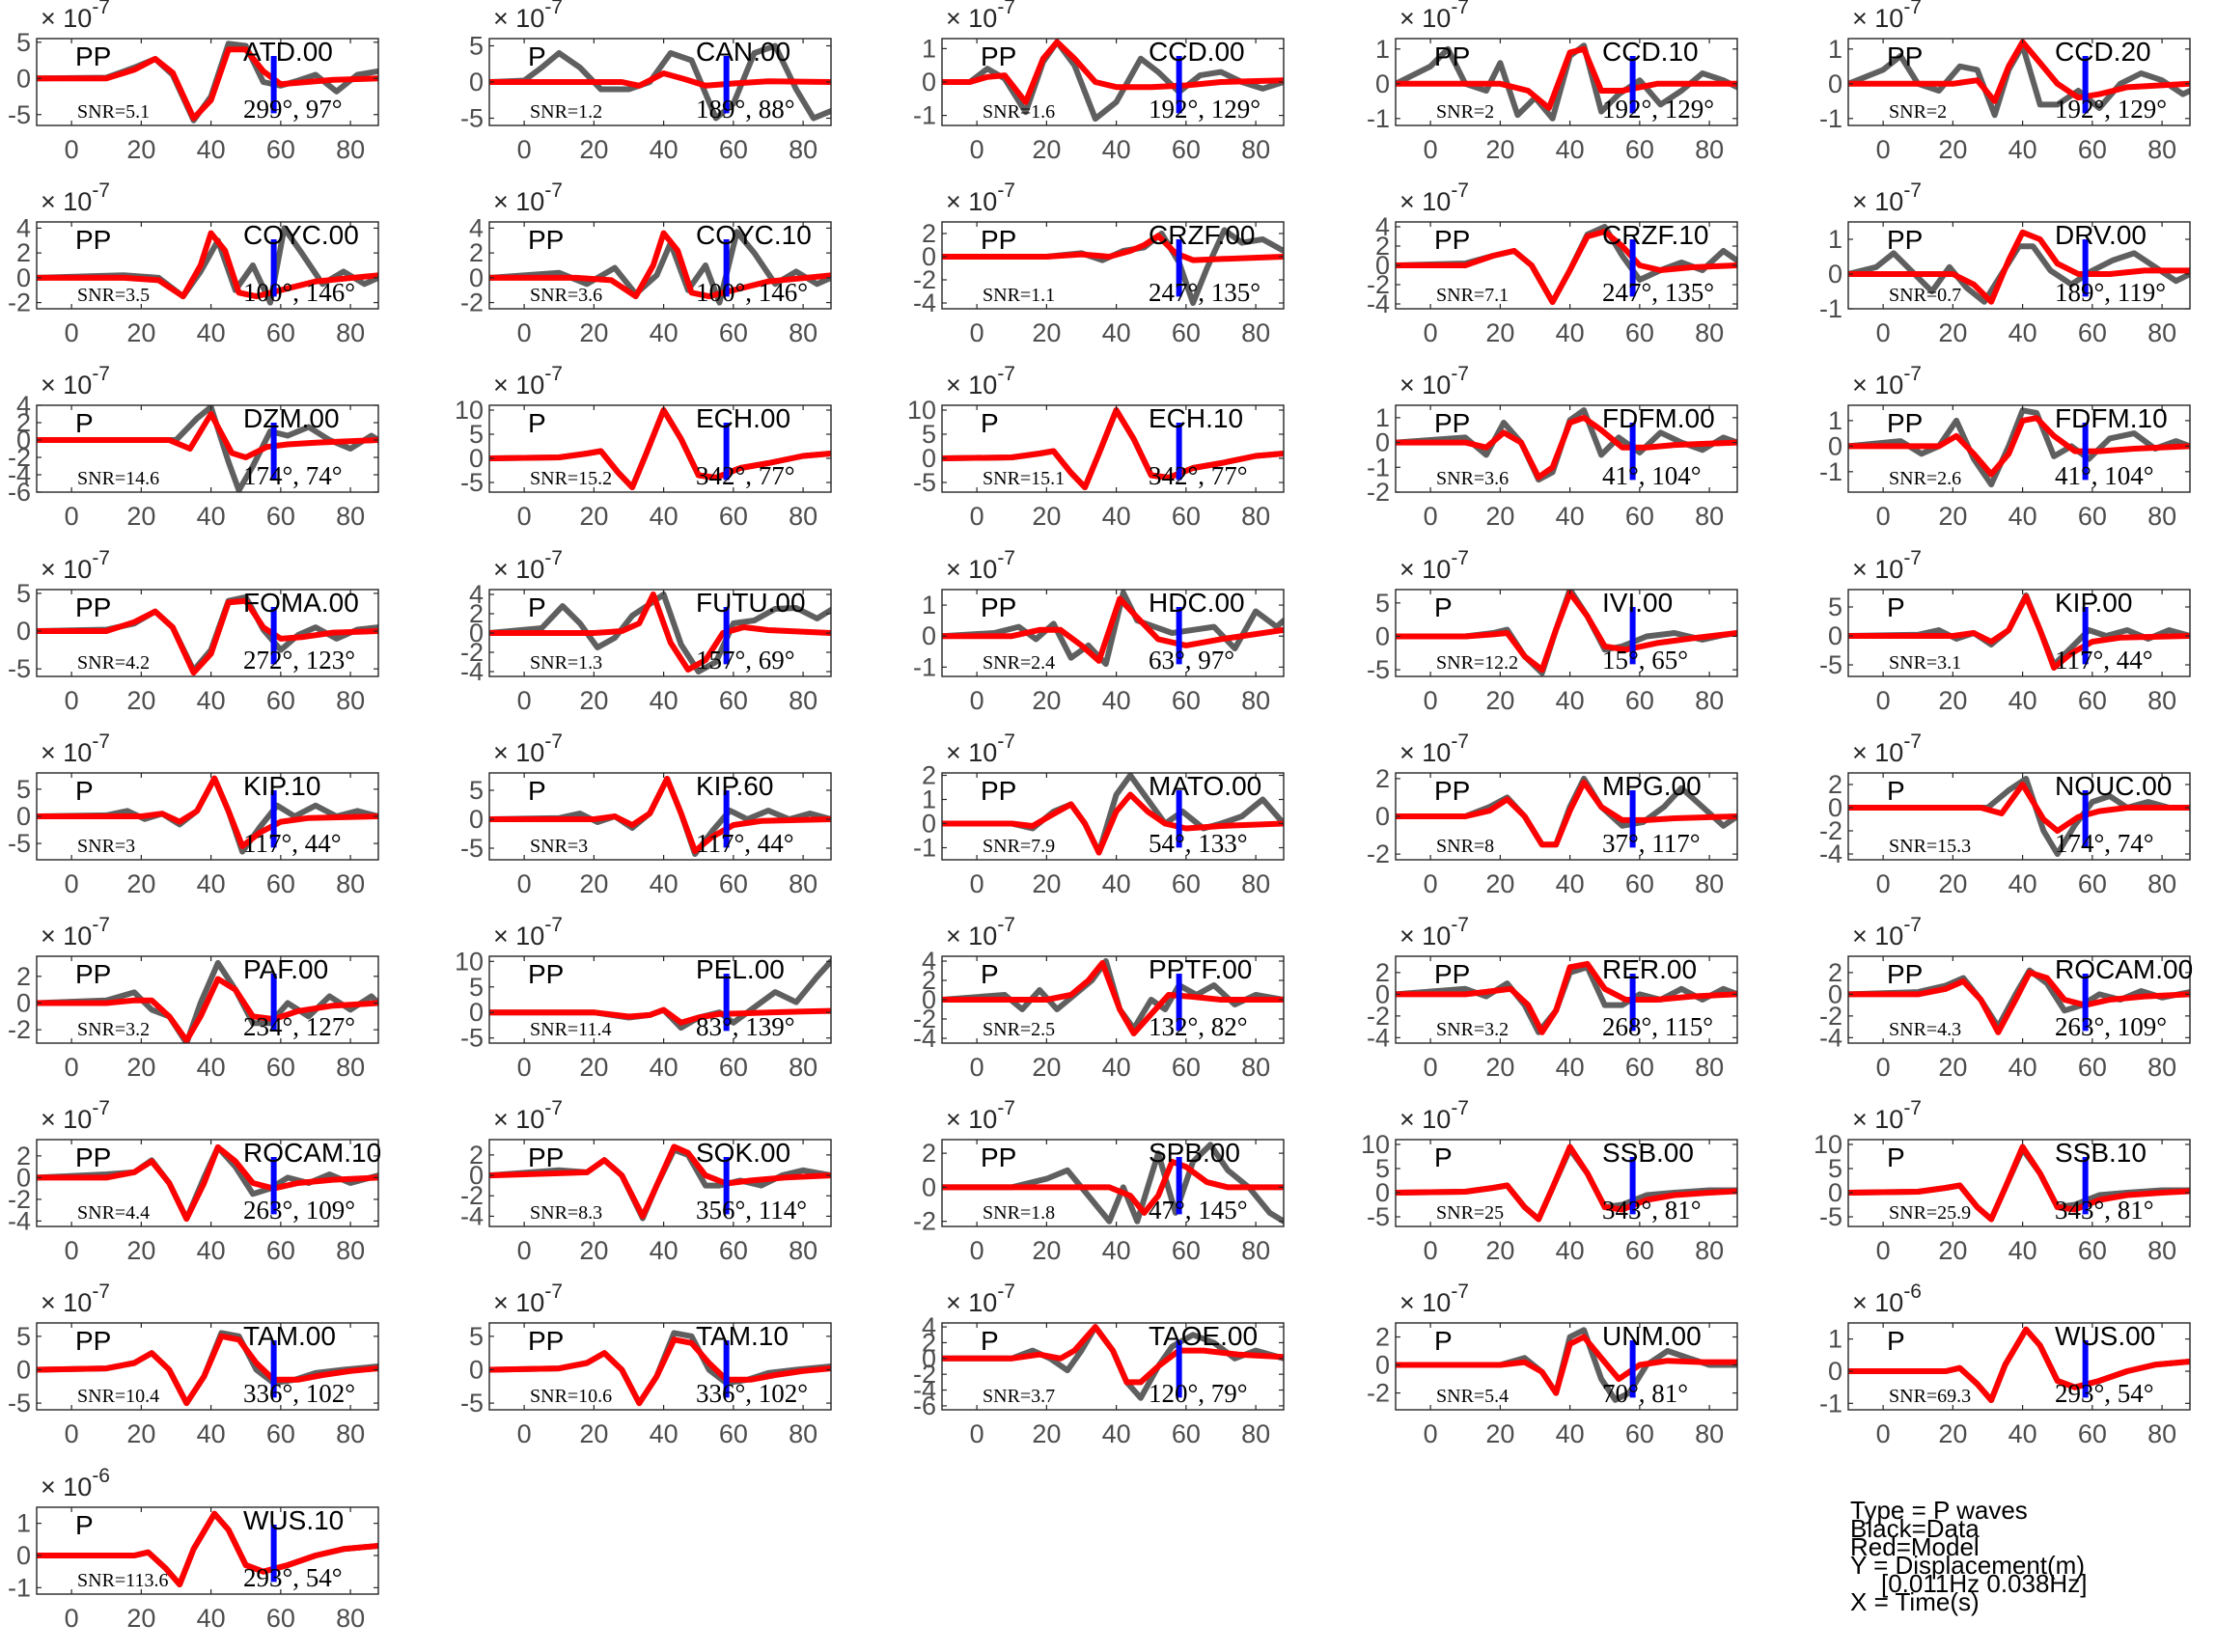 This screenshot has height=1652, width=2216. I want to click on station-label: KIP.00, so click(2093, 603).